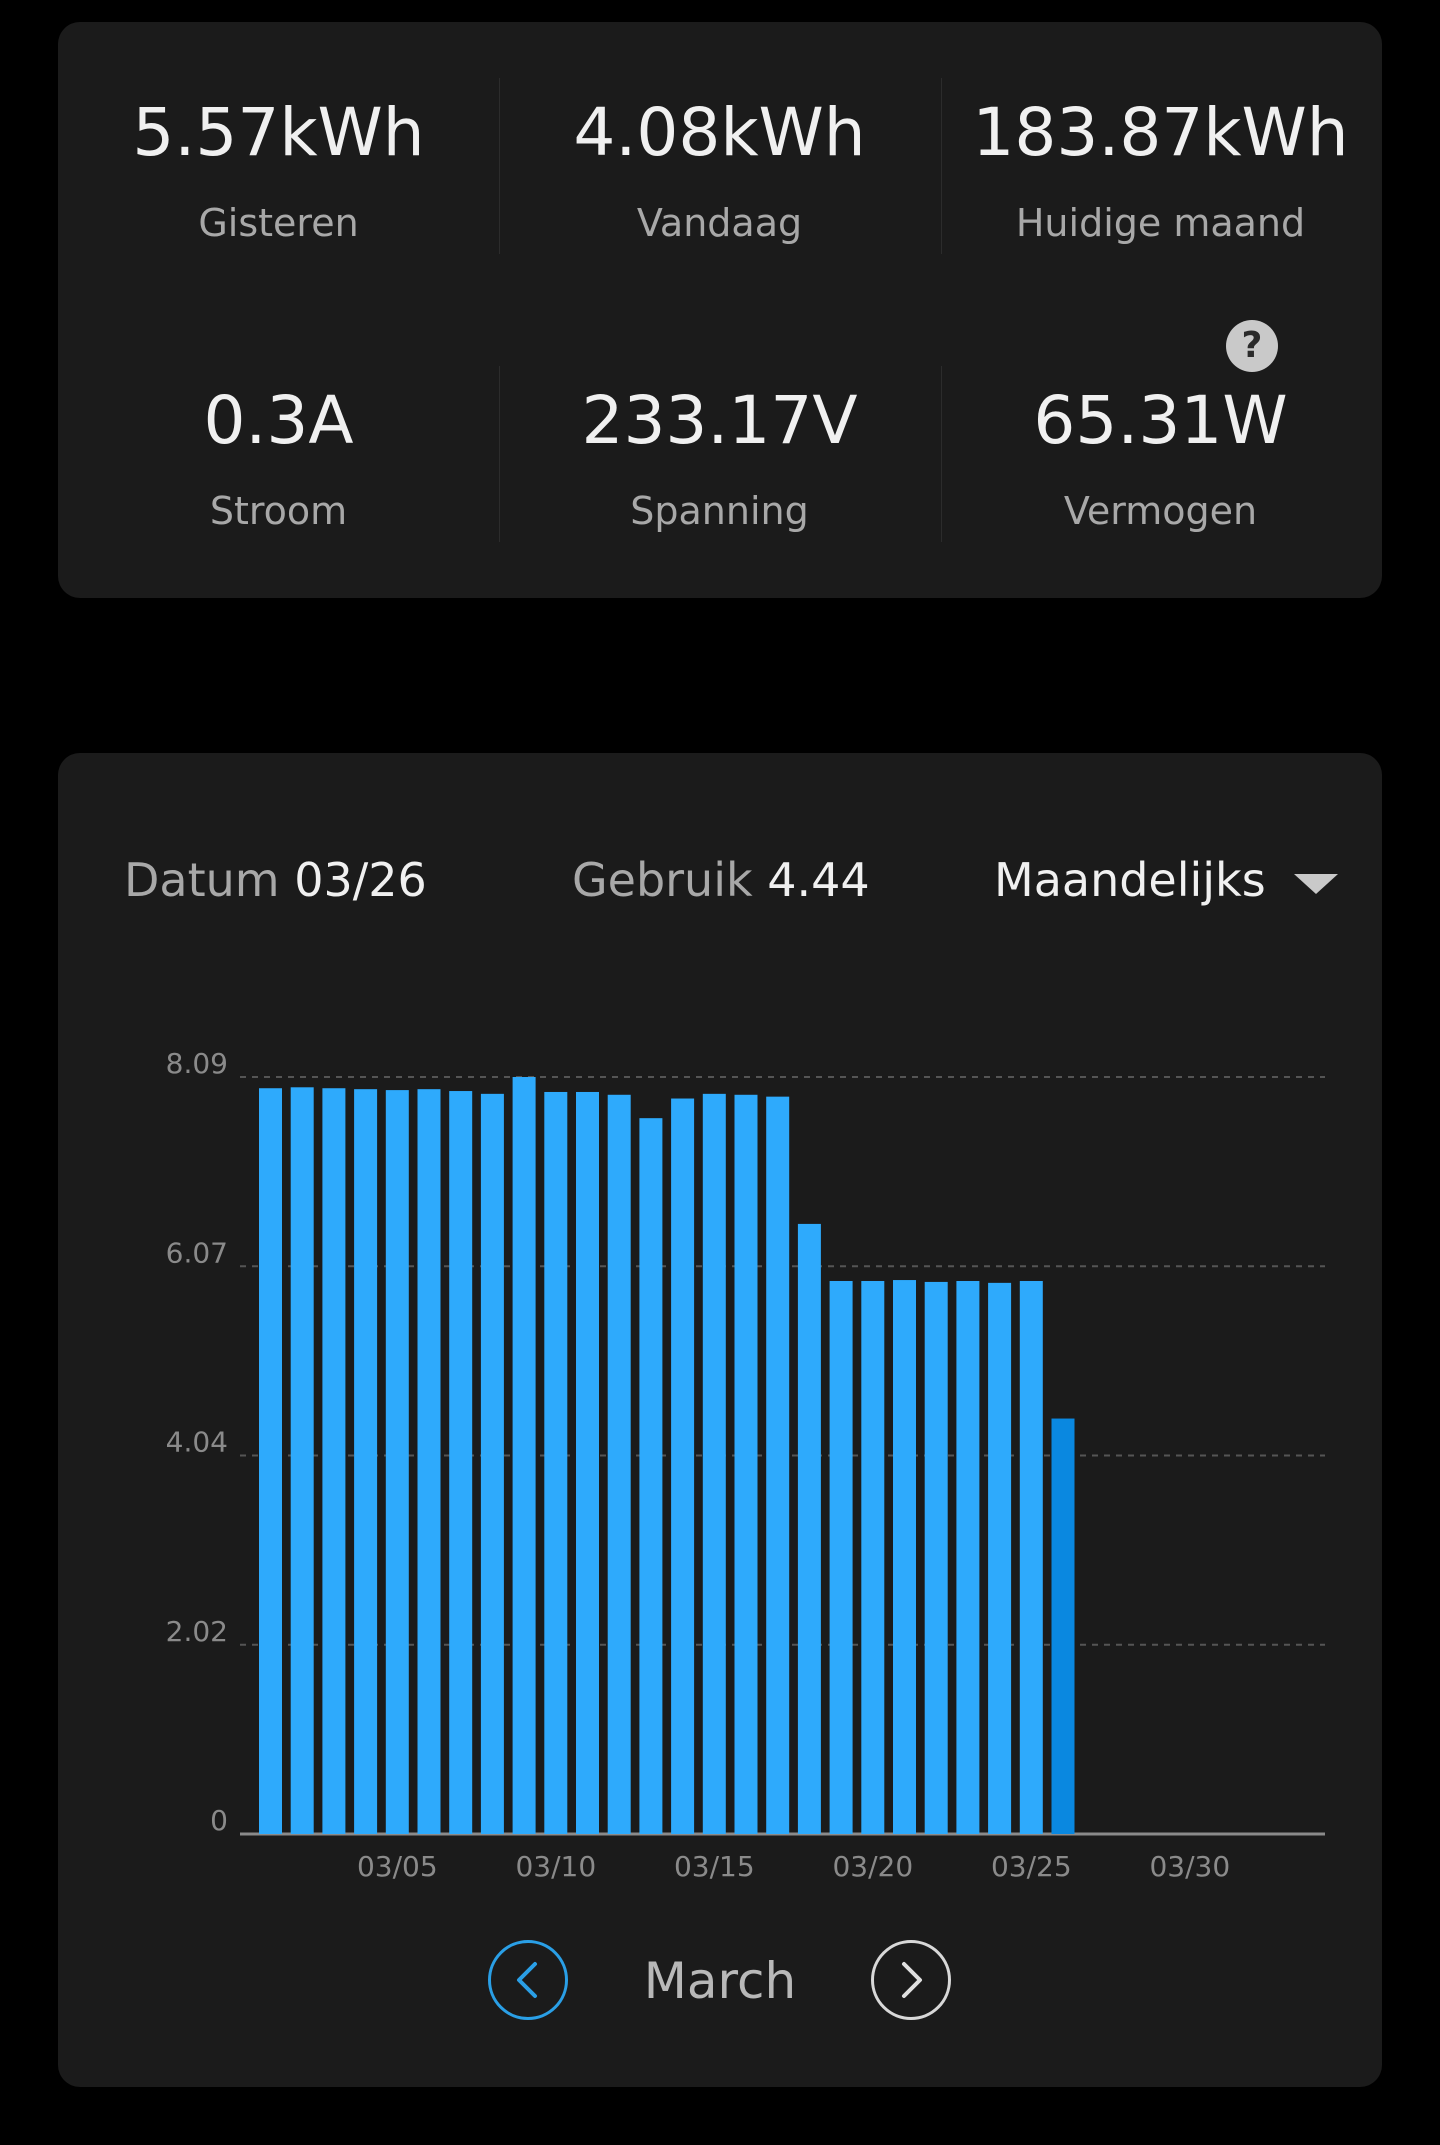  I want to click on chevron-left-icon, so click(527, 1980).